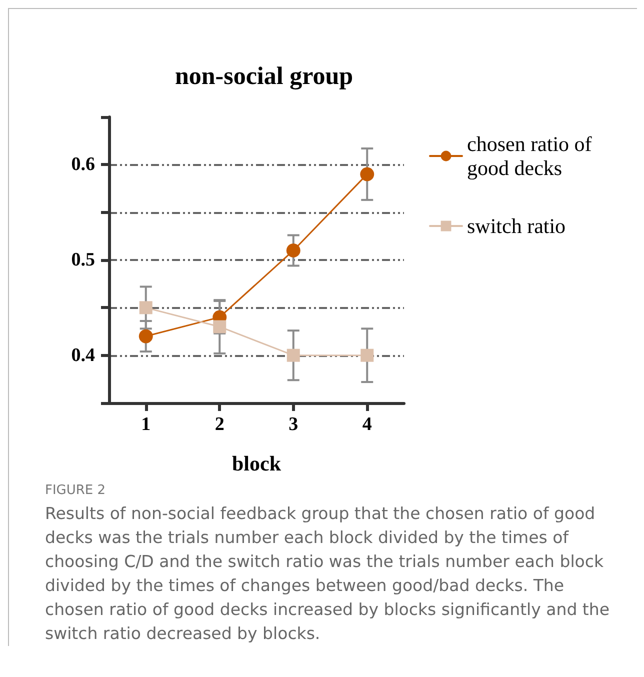  I want to click on legend-label: switch ratio, so click(516, 226).